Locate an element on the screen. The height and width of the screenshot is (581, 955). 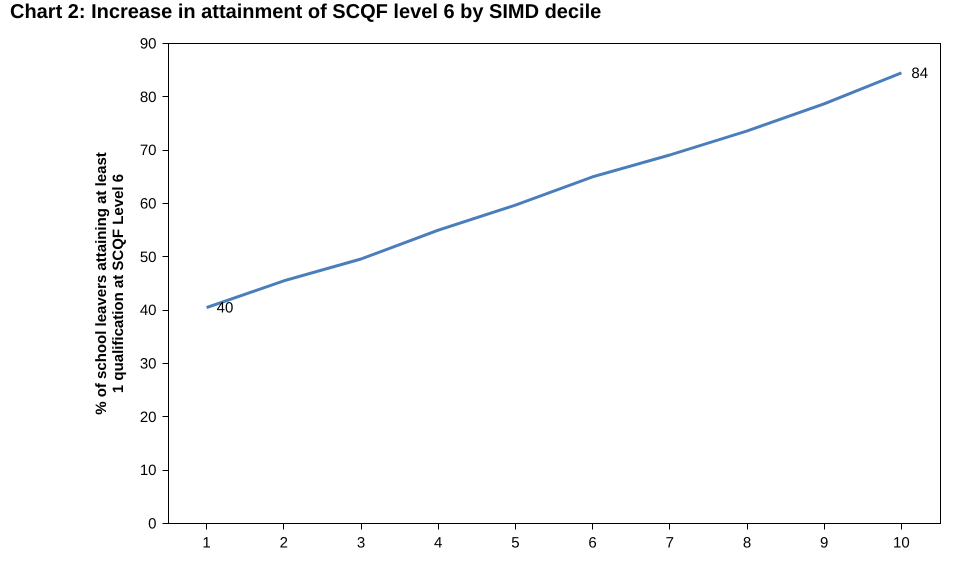
x-tick-label: 2 is located at coordinates (284, 543).